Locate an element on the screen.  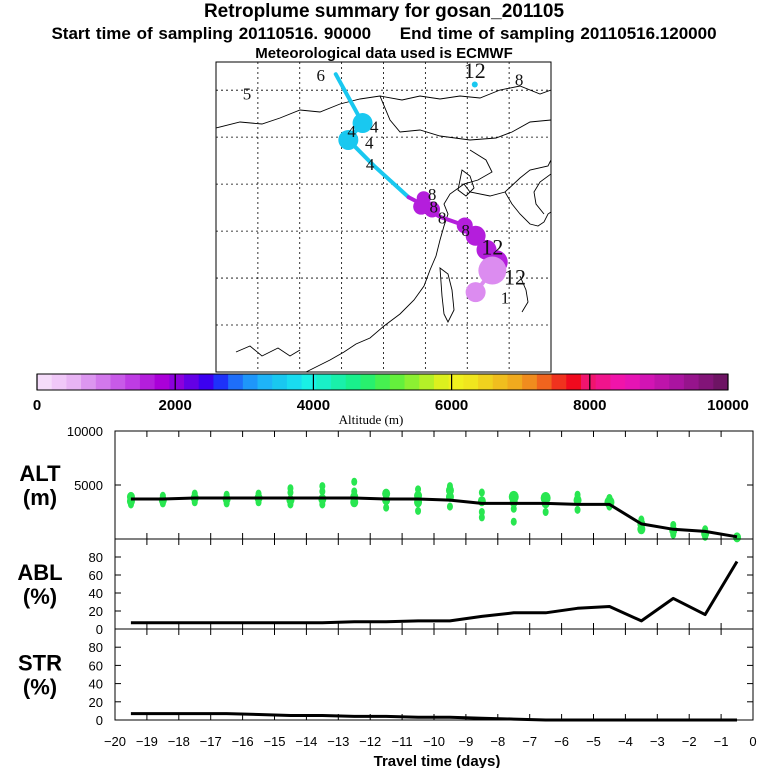
panel-abl: 0 20 40 60 80 ABL(%) is located at coordinates (385, 587).